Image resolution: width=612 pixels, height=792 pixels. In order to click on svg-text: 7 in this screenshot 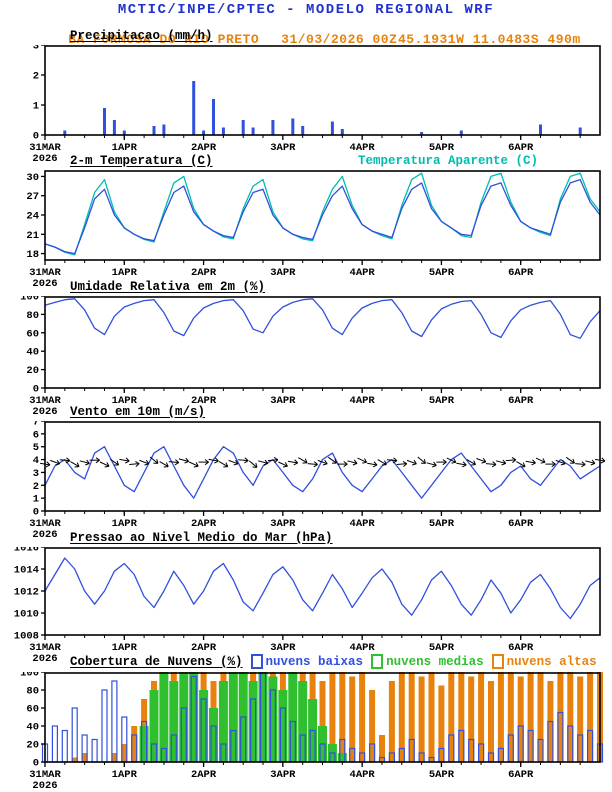, I will do `click(36, 425)`.